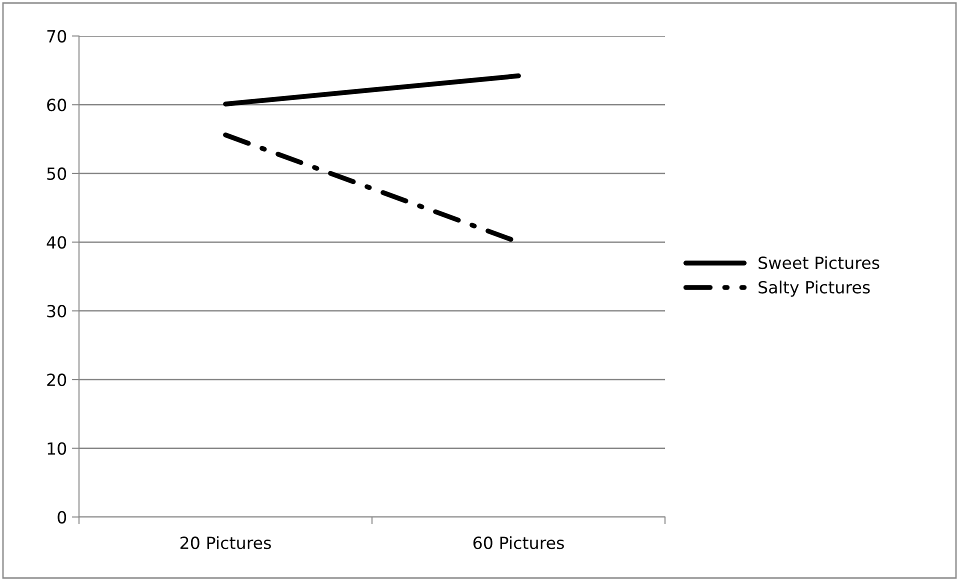  Describe the element at coordinates (56, 242) in the screenshot. I see `y-tick-label: 40` at that location.